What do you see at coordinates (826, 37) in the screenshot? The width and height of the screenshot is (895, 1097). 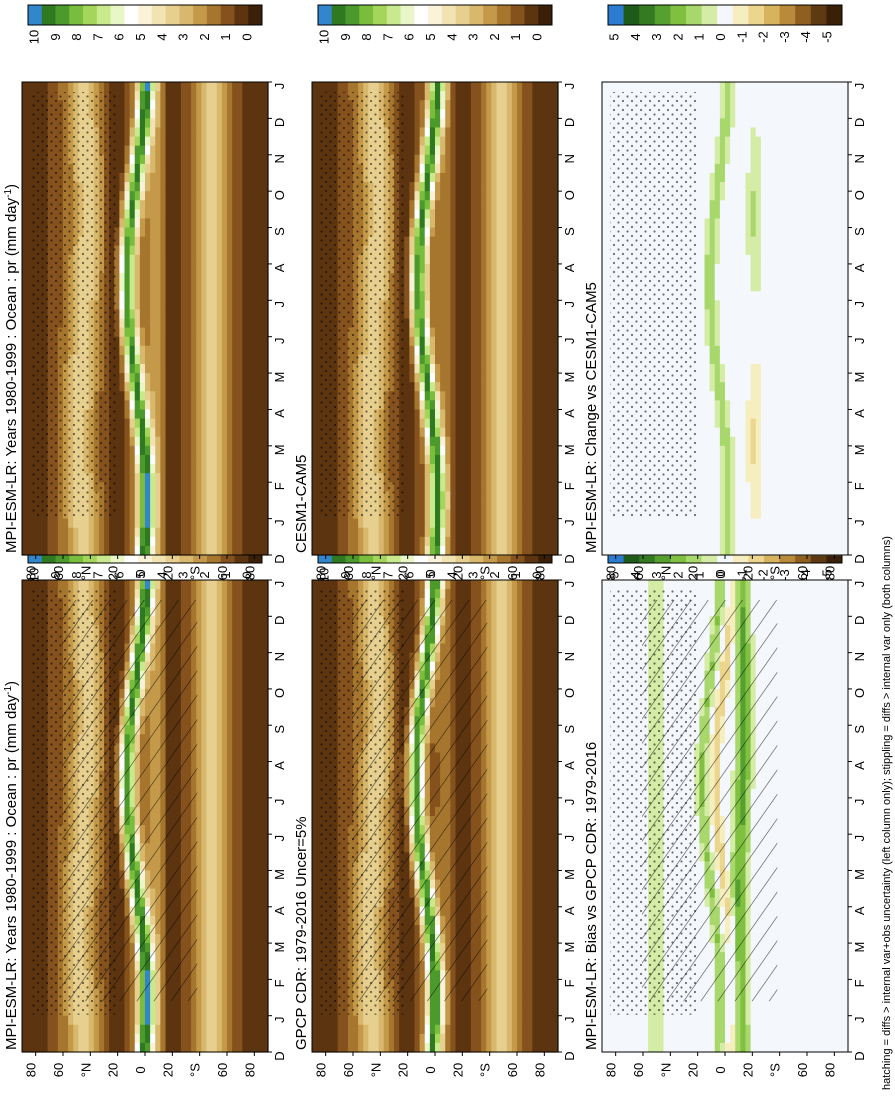 I see `colorbar-label: -5` at bounding box center [826, 37].